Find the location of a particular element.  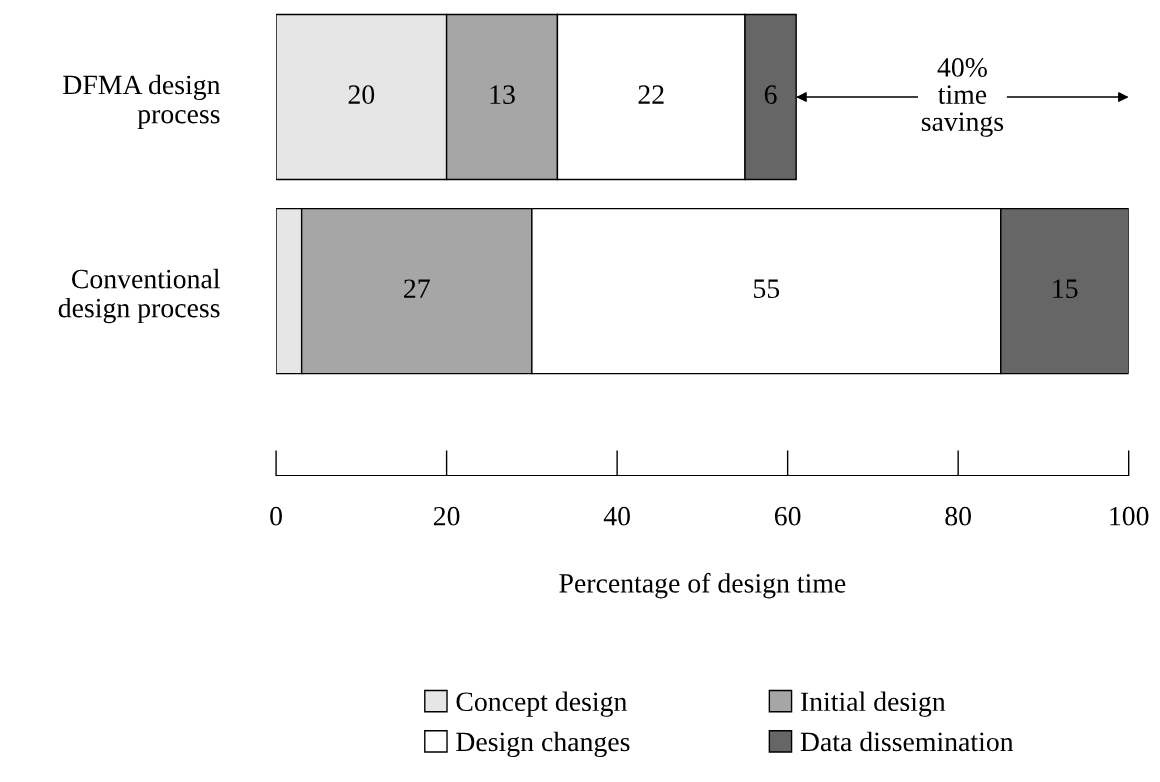

data-label: 13 is located at coordinates (502, 94).